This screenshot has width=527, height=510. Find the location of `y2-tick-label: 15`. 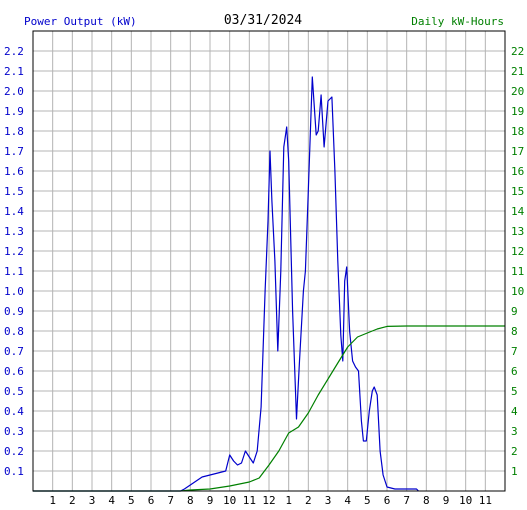

y2-tick-label: 15 is located at coordinates (517, 191).